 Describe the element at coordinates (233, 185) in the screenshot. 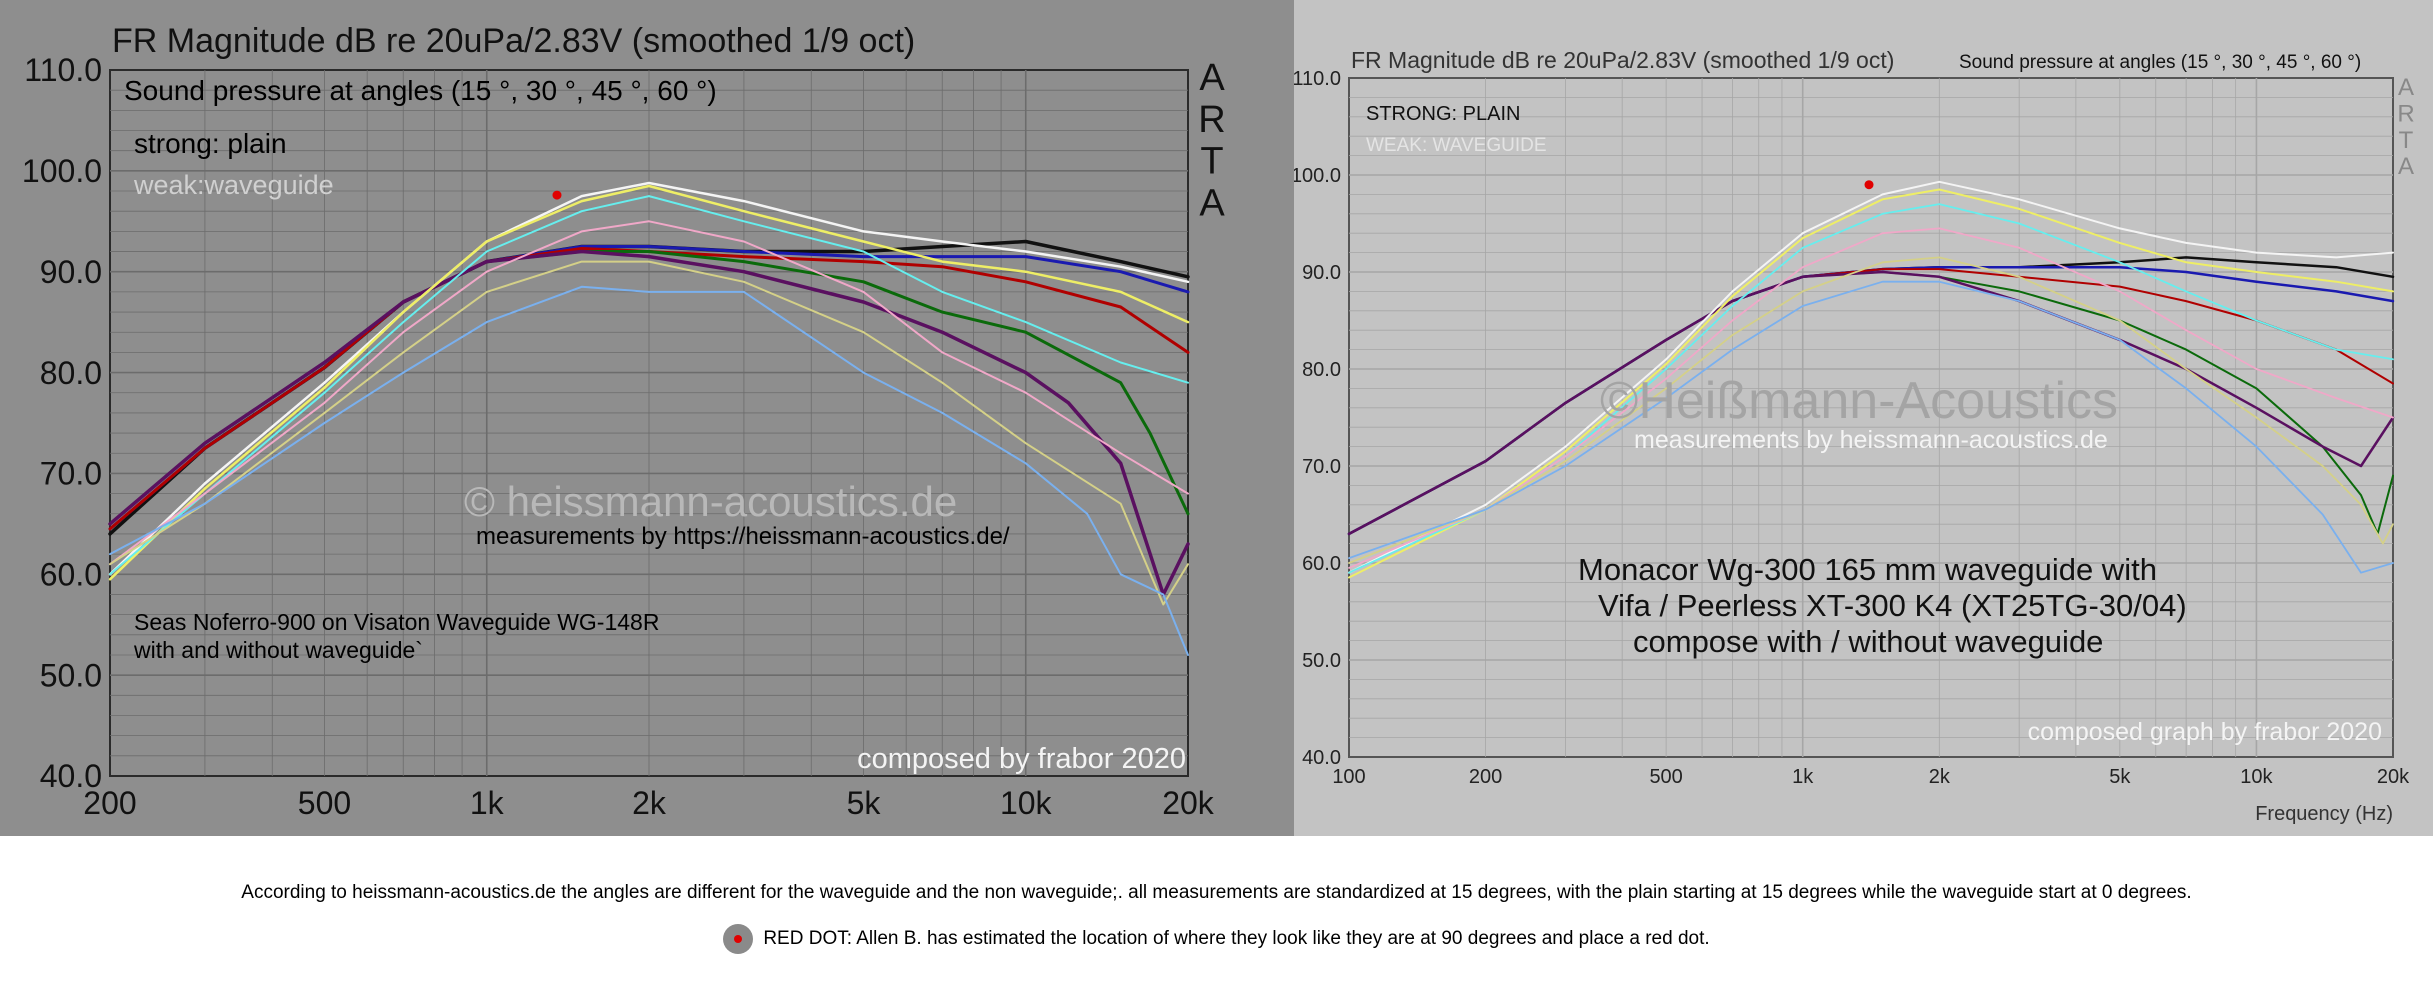

I see `annotation-weak: weak:waveguide` at that location.